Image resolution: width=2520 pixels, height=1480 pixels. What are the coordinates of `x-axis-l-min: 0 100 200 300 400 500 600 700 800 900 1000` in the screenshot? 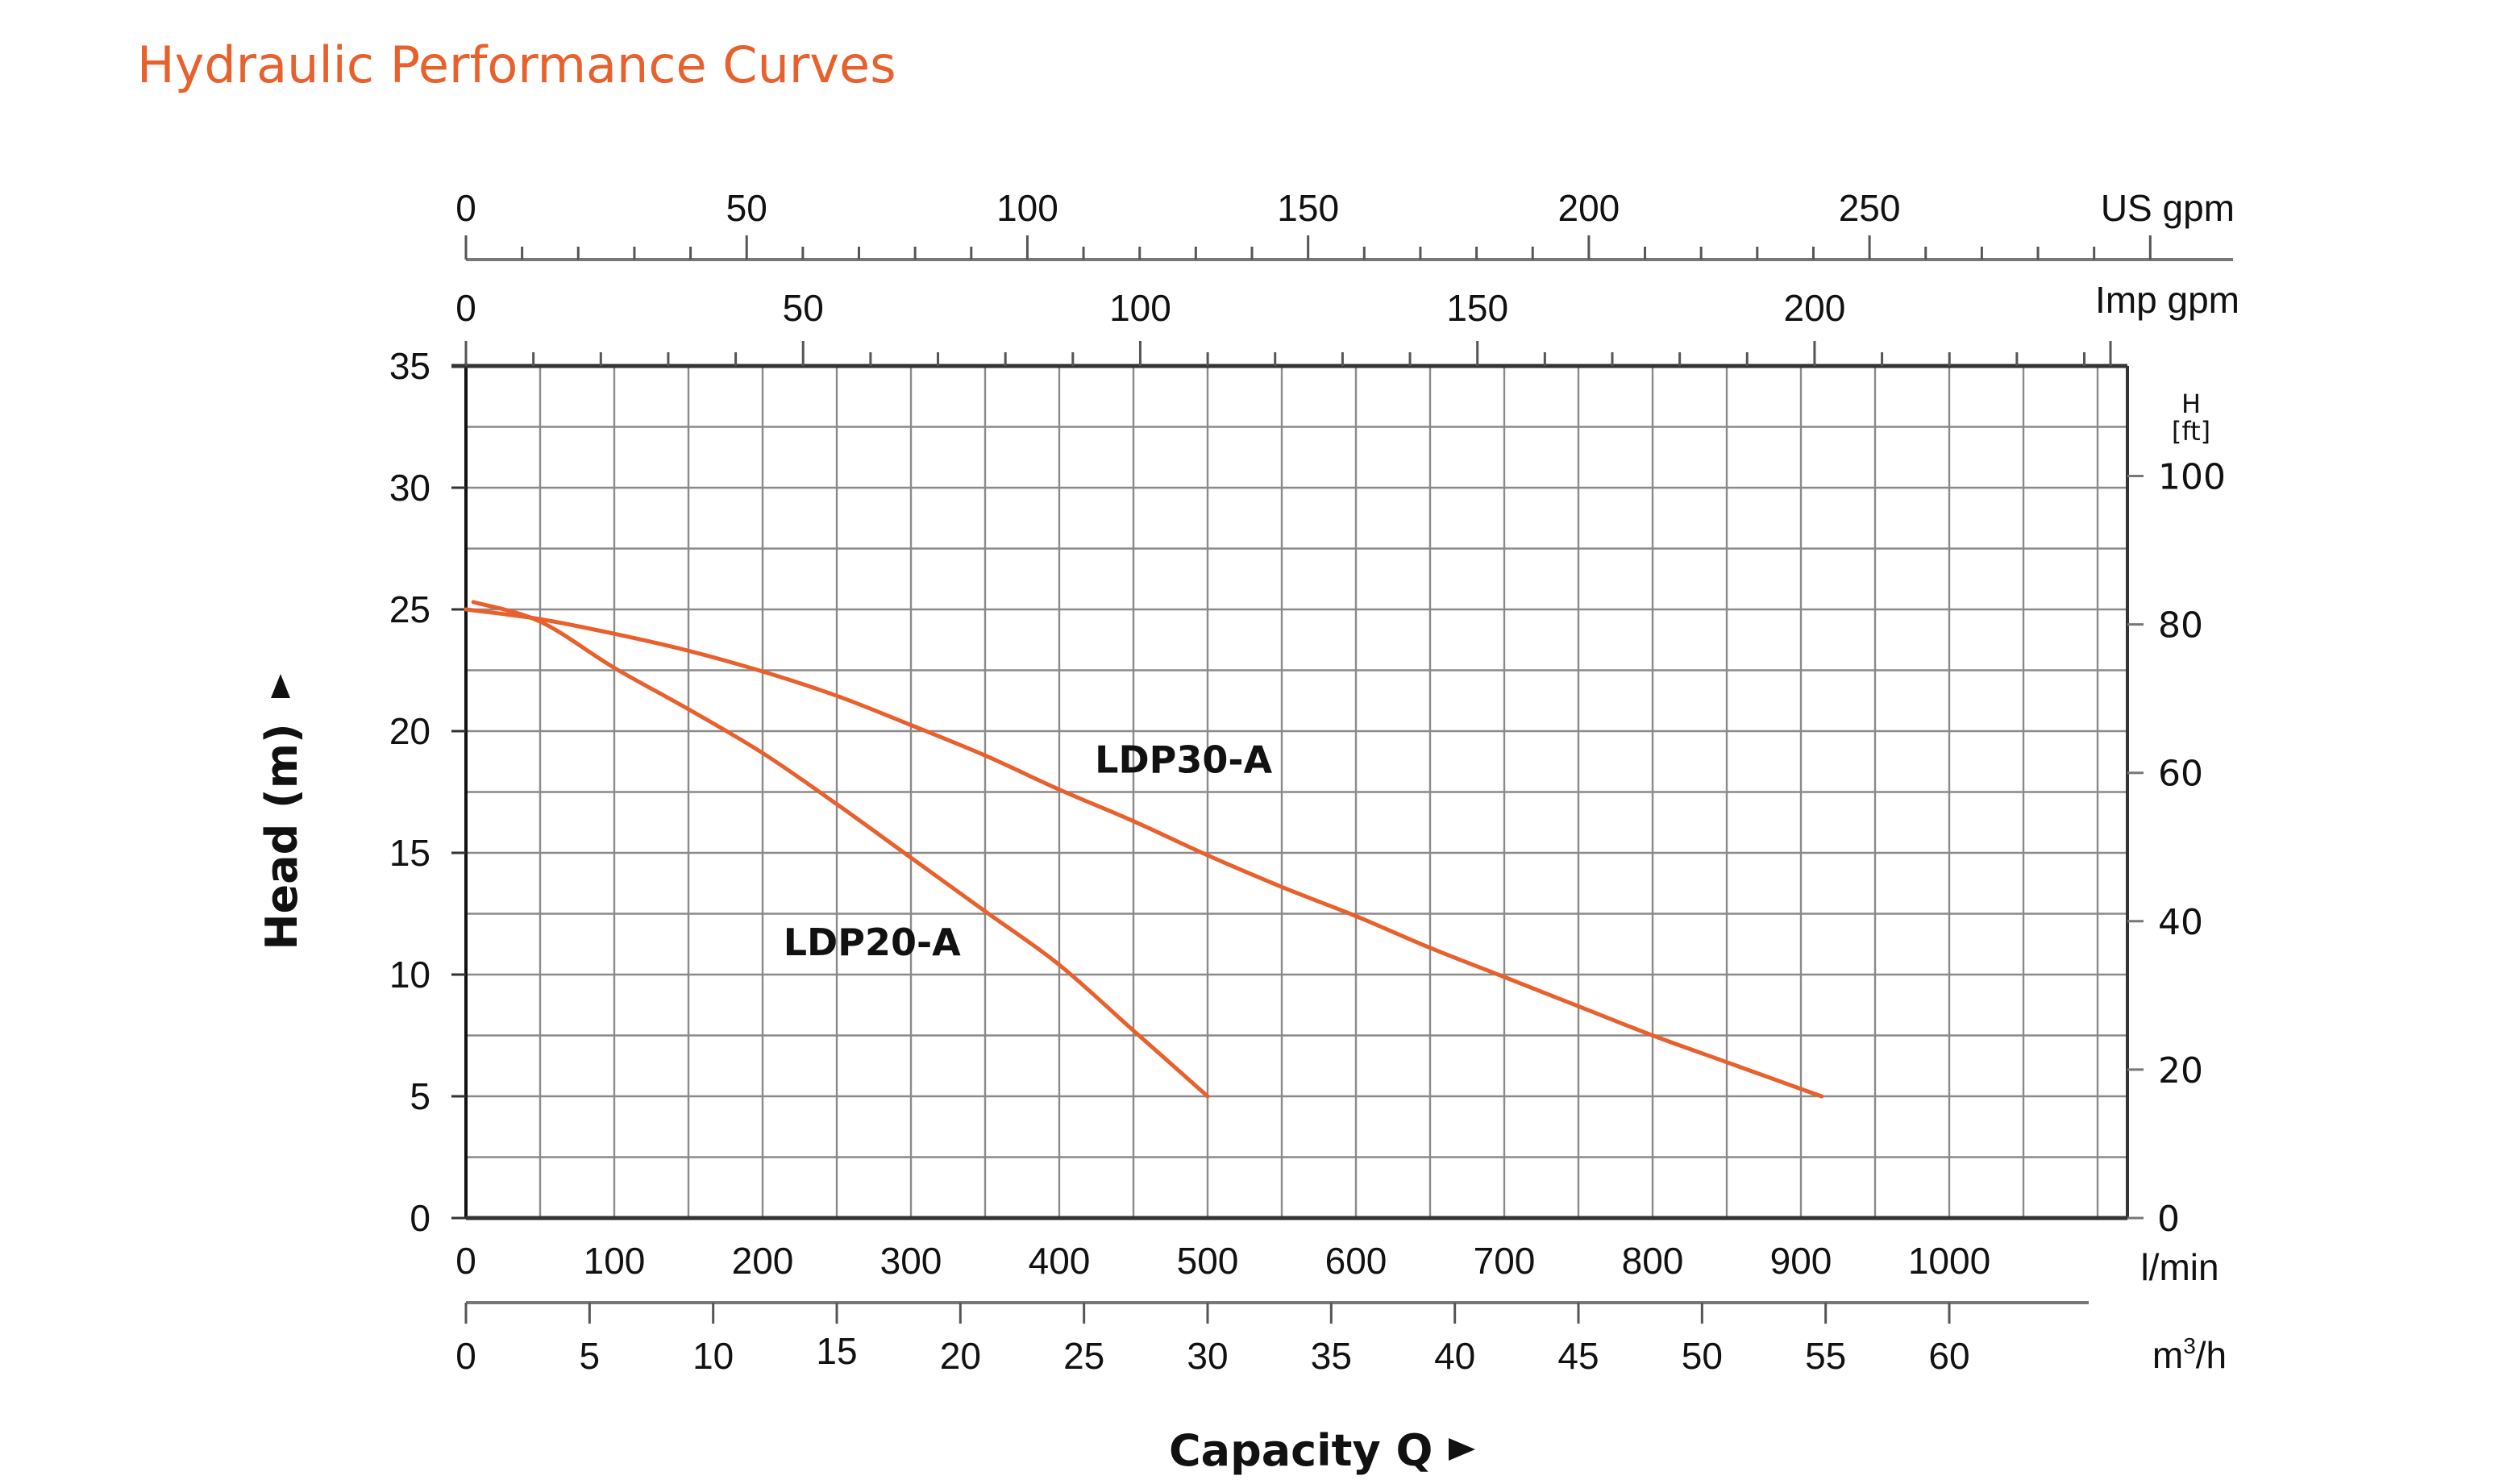 It's located at (1222, 1261).